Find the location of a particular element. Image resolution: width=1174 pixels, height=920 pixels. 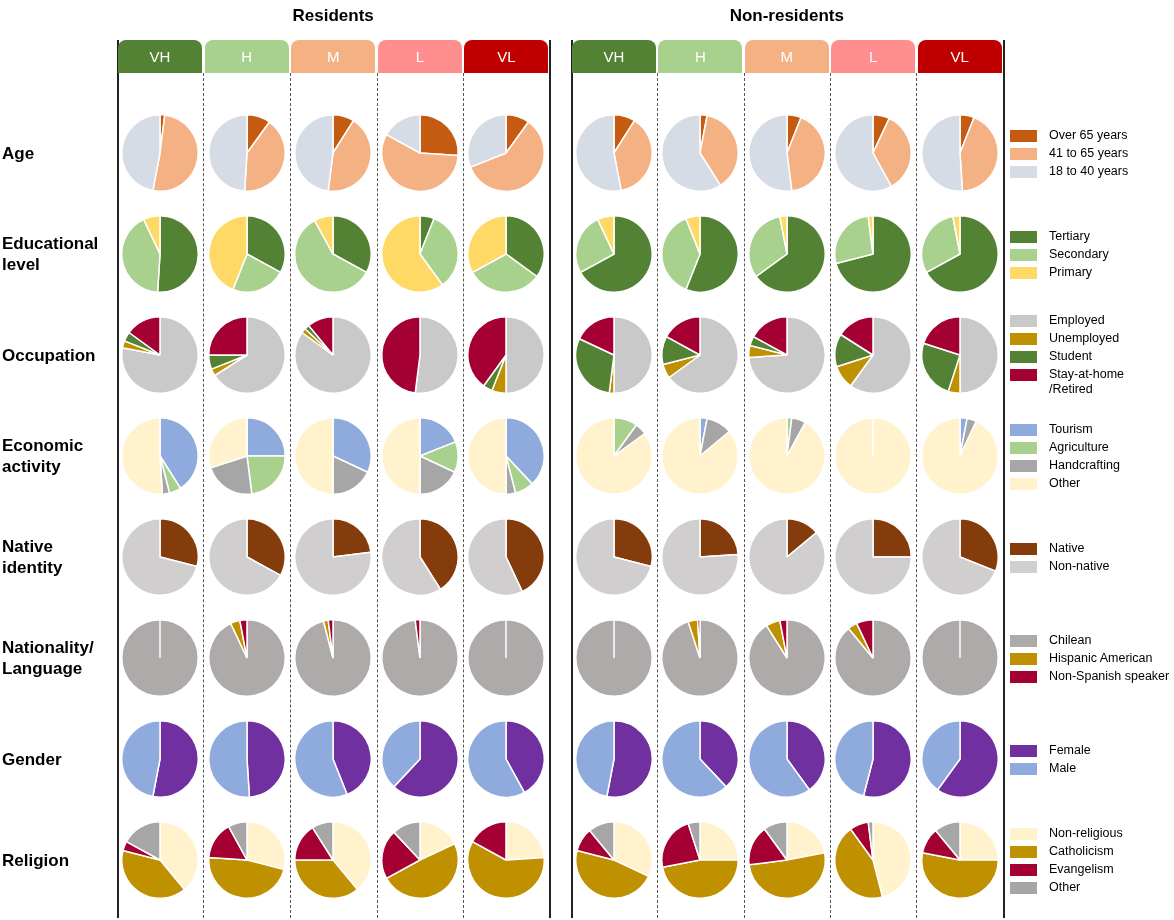

text: Educational level is located at coordinates (51, 254).